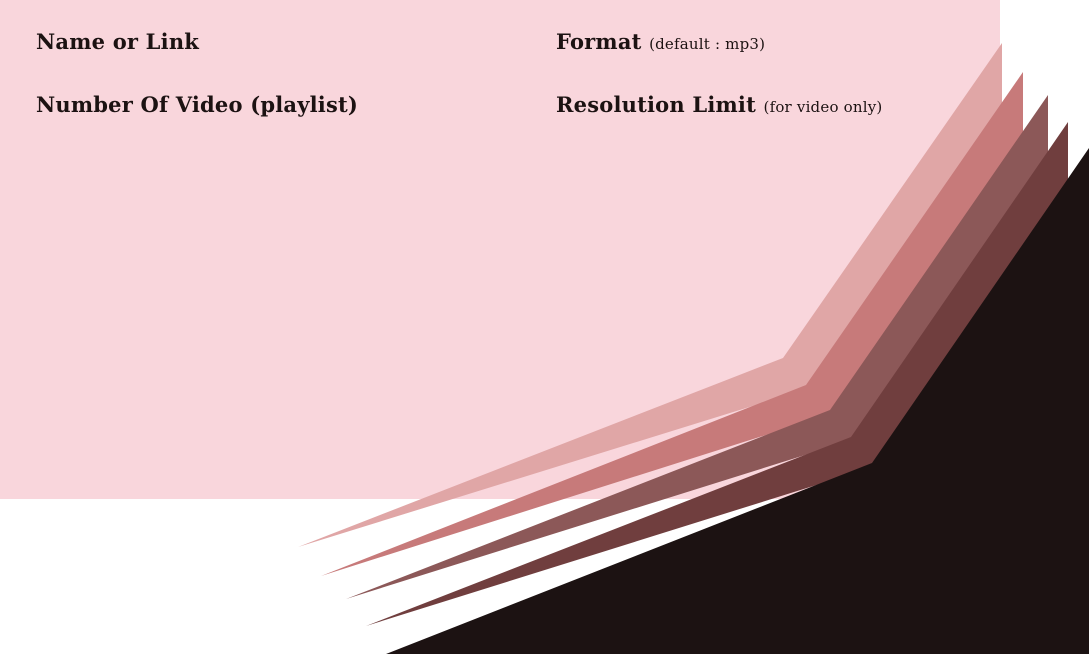 This screenshot has width=1089, height=654. I want to click on format-label: Format, so click(599, 41).